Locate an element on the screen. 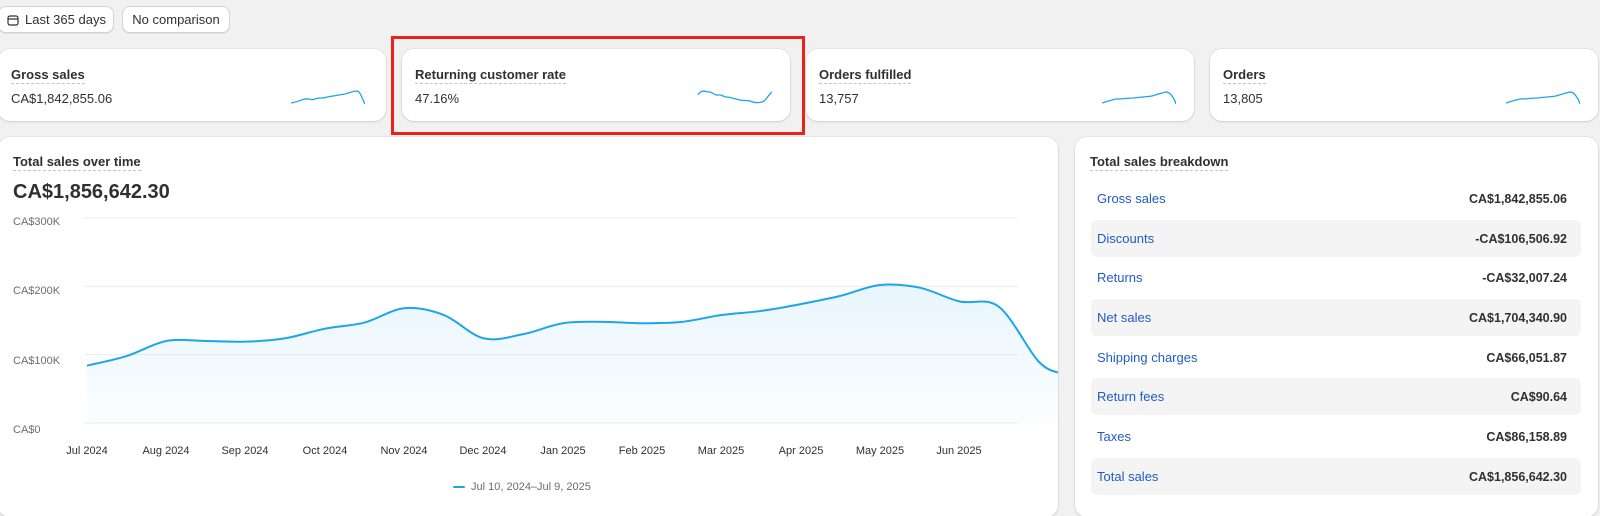 This screenshot has width=1600, height=516. x-tick-label: Feb 2025 is located at coordinates (642, 451).